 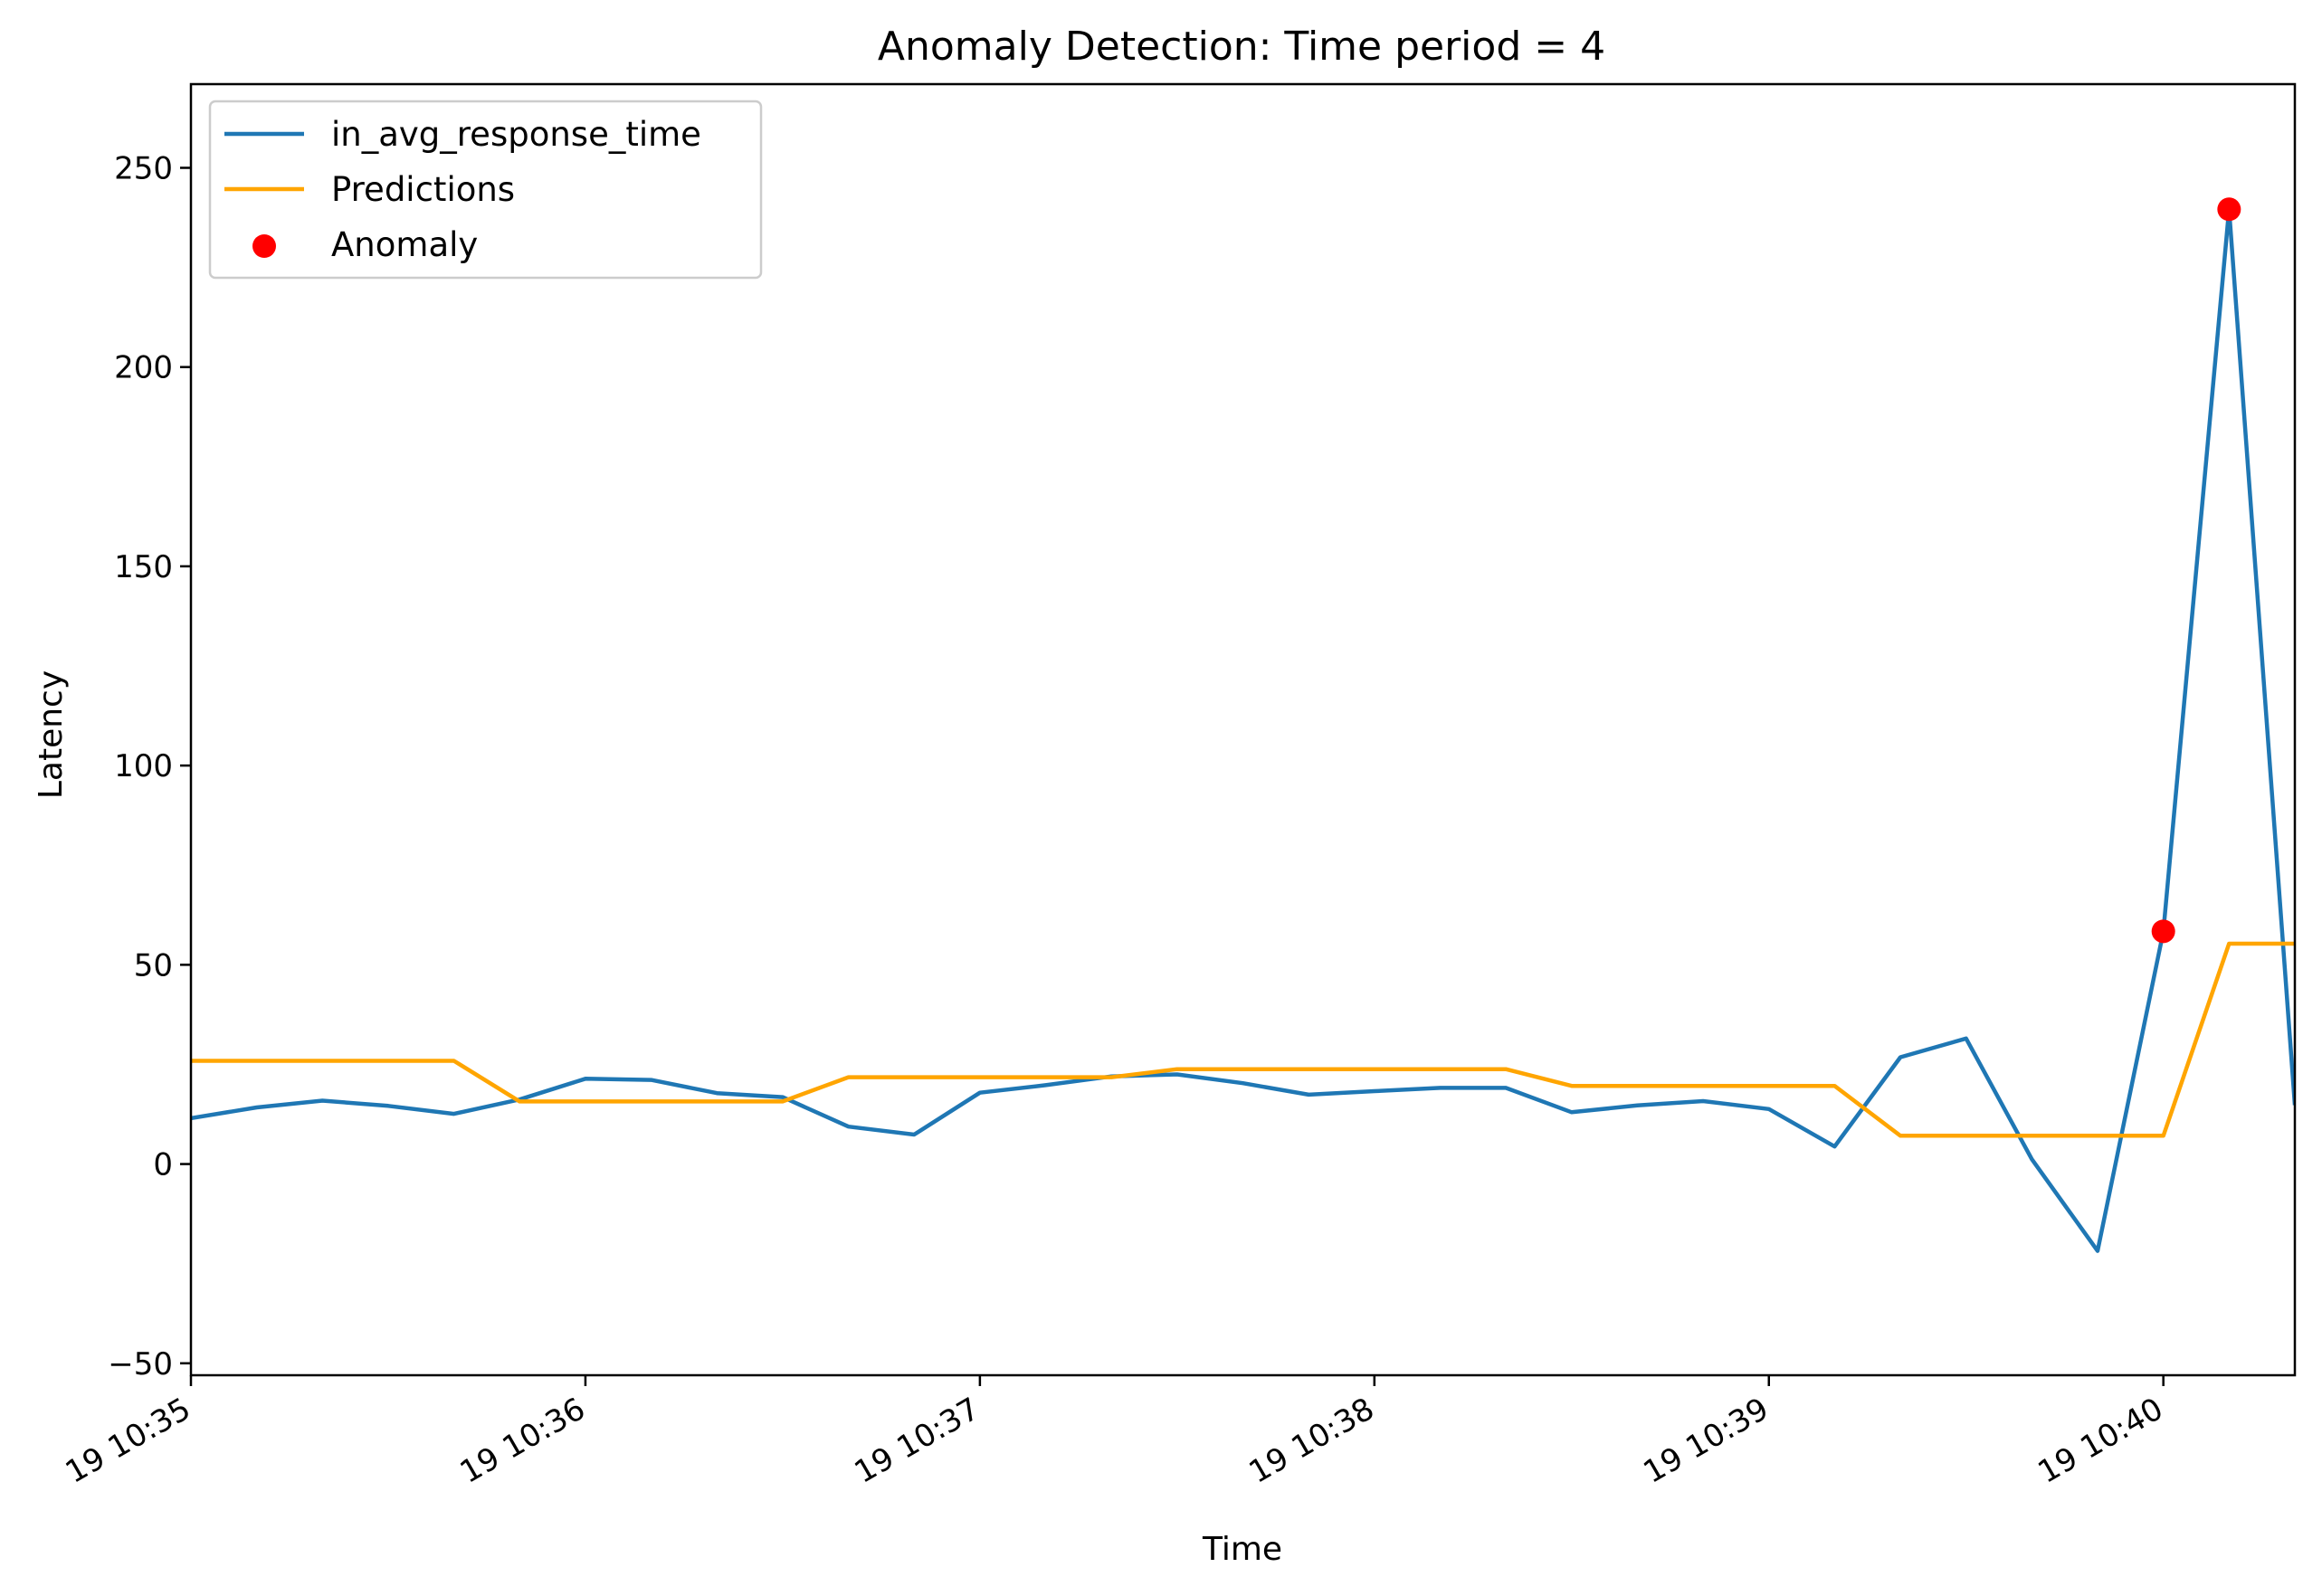 What do you see at coordinates (264, 246) in the screenshot?
I see `legend-swatch-anomaly` at bounding box center [264, 246].